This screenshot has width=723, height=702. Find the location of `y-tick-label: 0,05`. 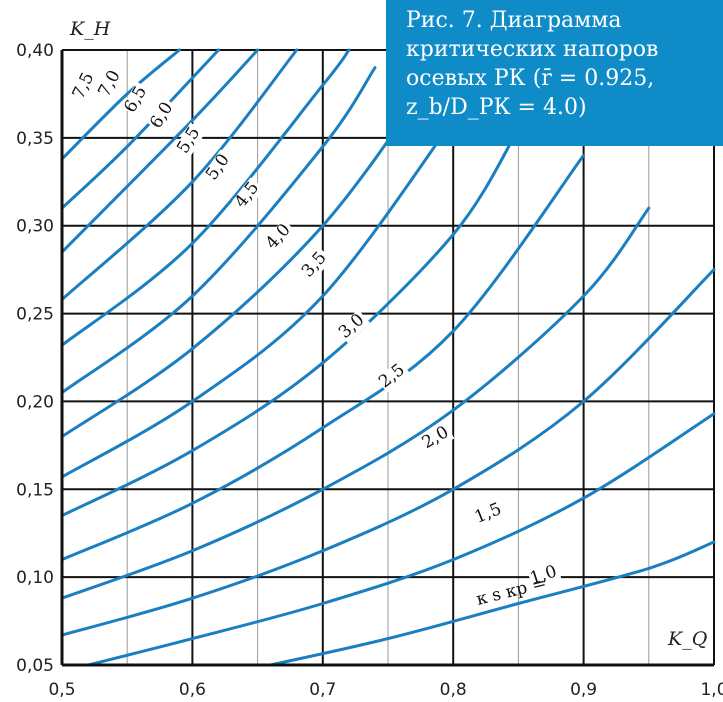

y-tick-label: 0,05 is located at coordinates (35, 666).